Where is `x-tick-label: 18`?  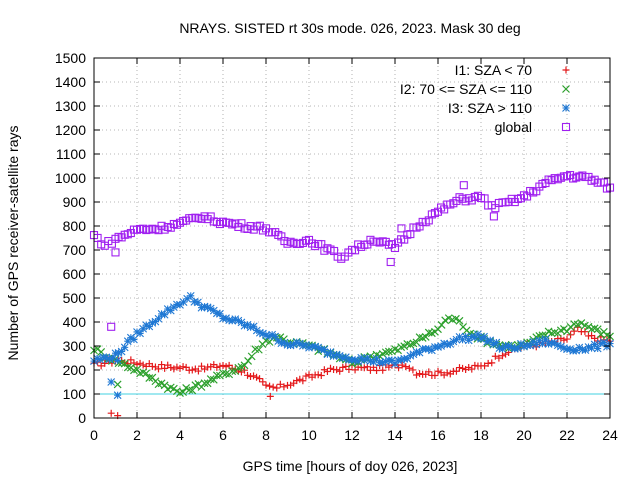
x-tick-label: 18 is located at coordinates (481, 435).